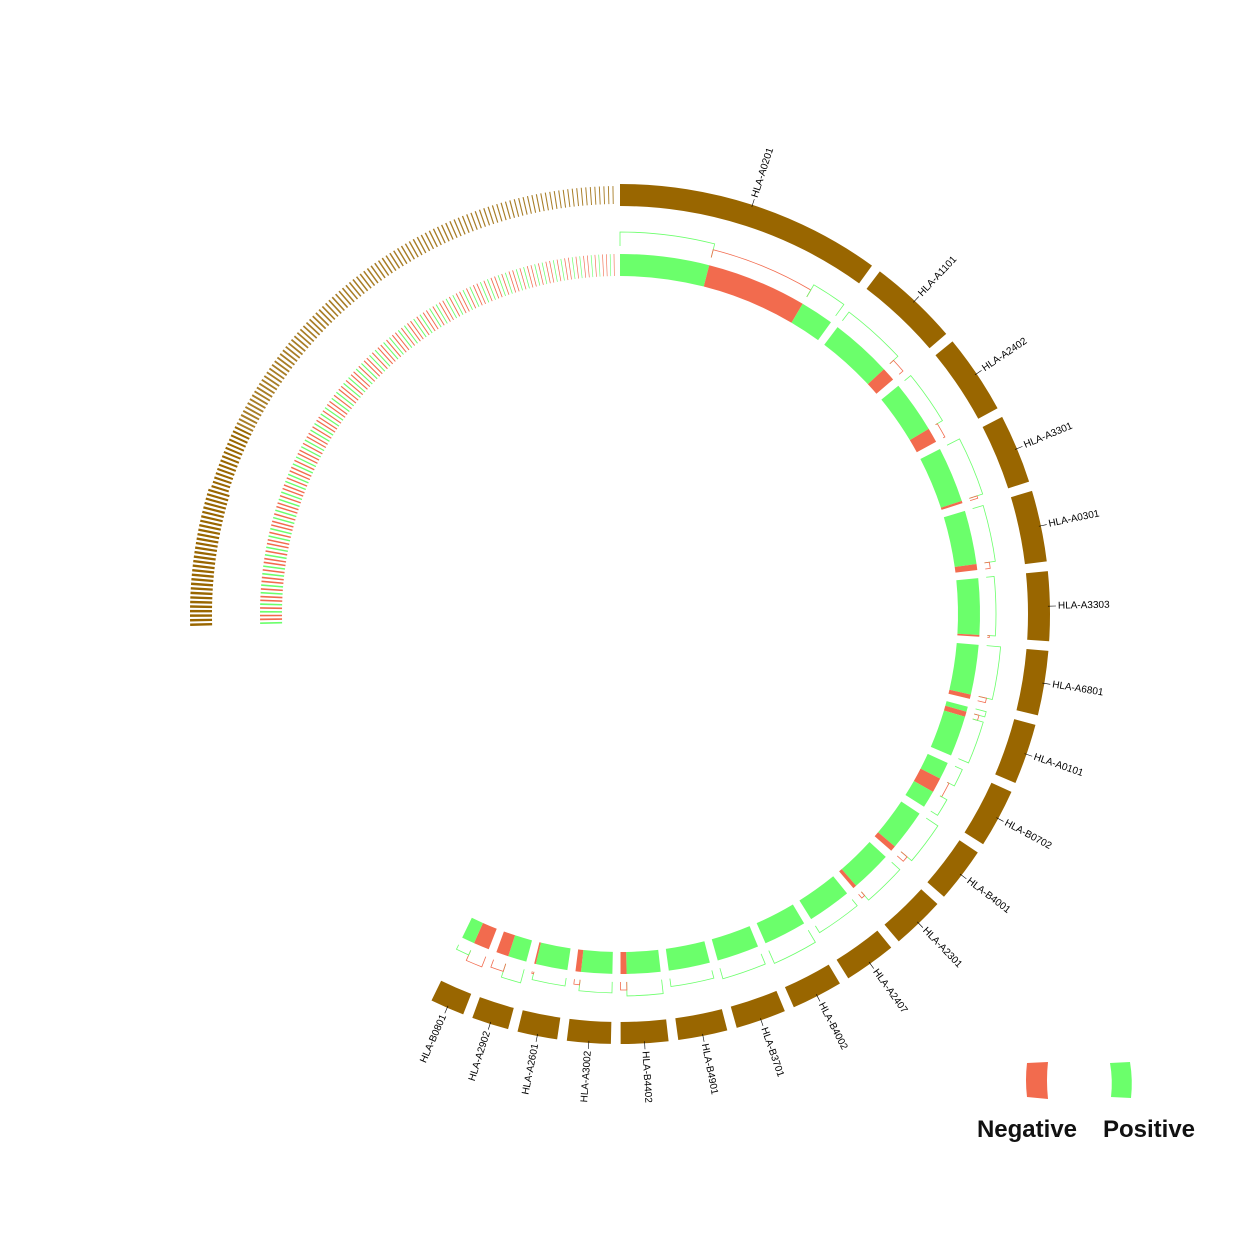 Image resolution: width=1240 pixels, height=1240 pixels. What do you see at coordinates (818, 998) in the screenshot?
I see `label-tick-hla-b4002` at bounding box center [818, 998].